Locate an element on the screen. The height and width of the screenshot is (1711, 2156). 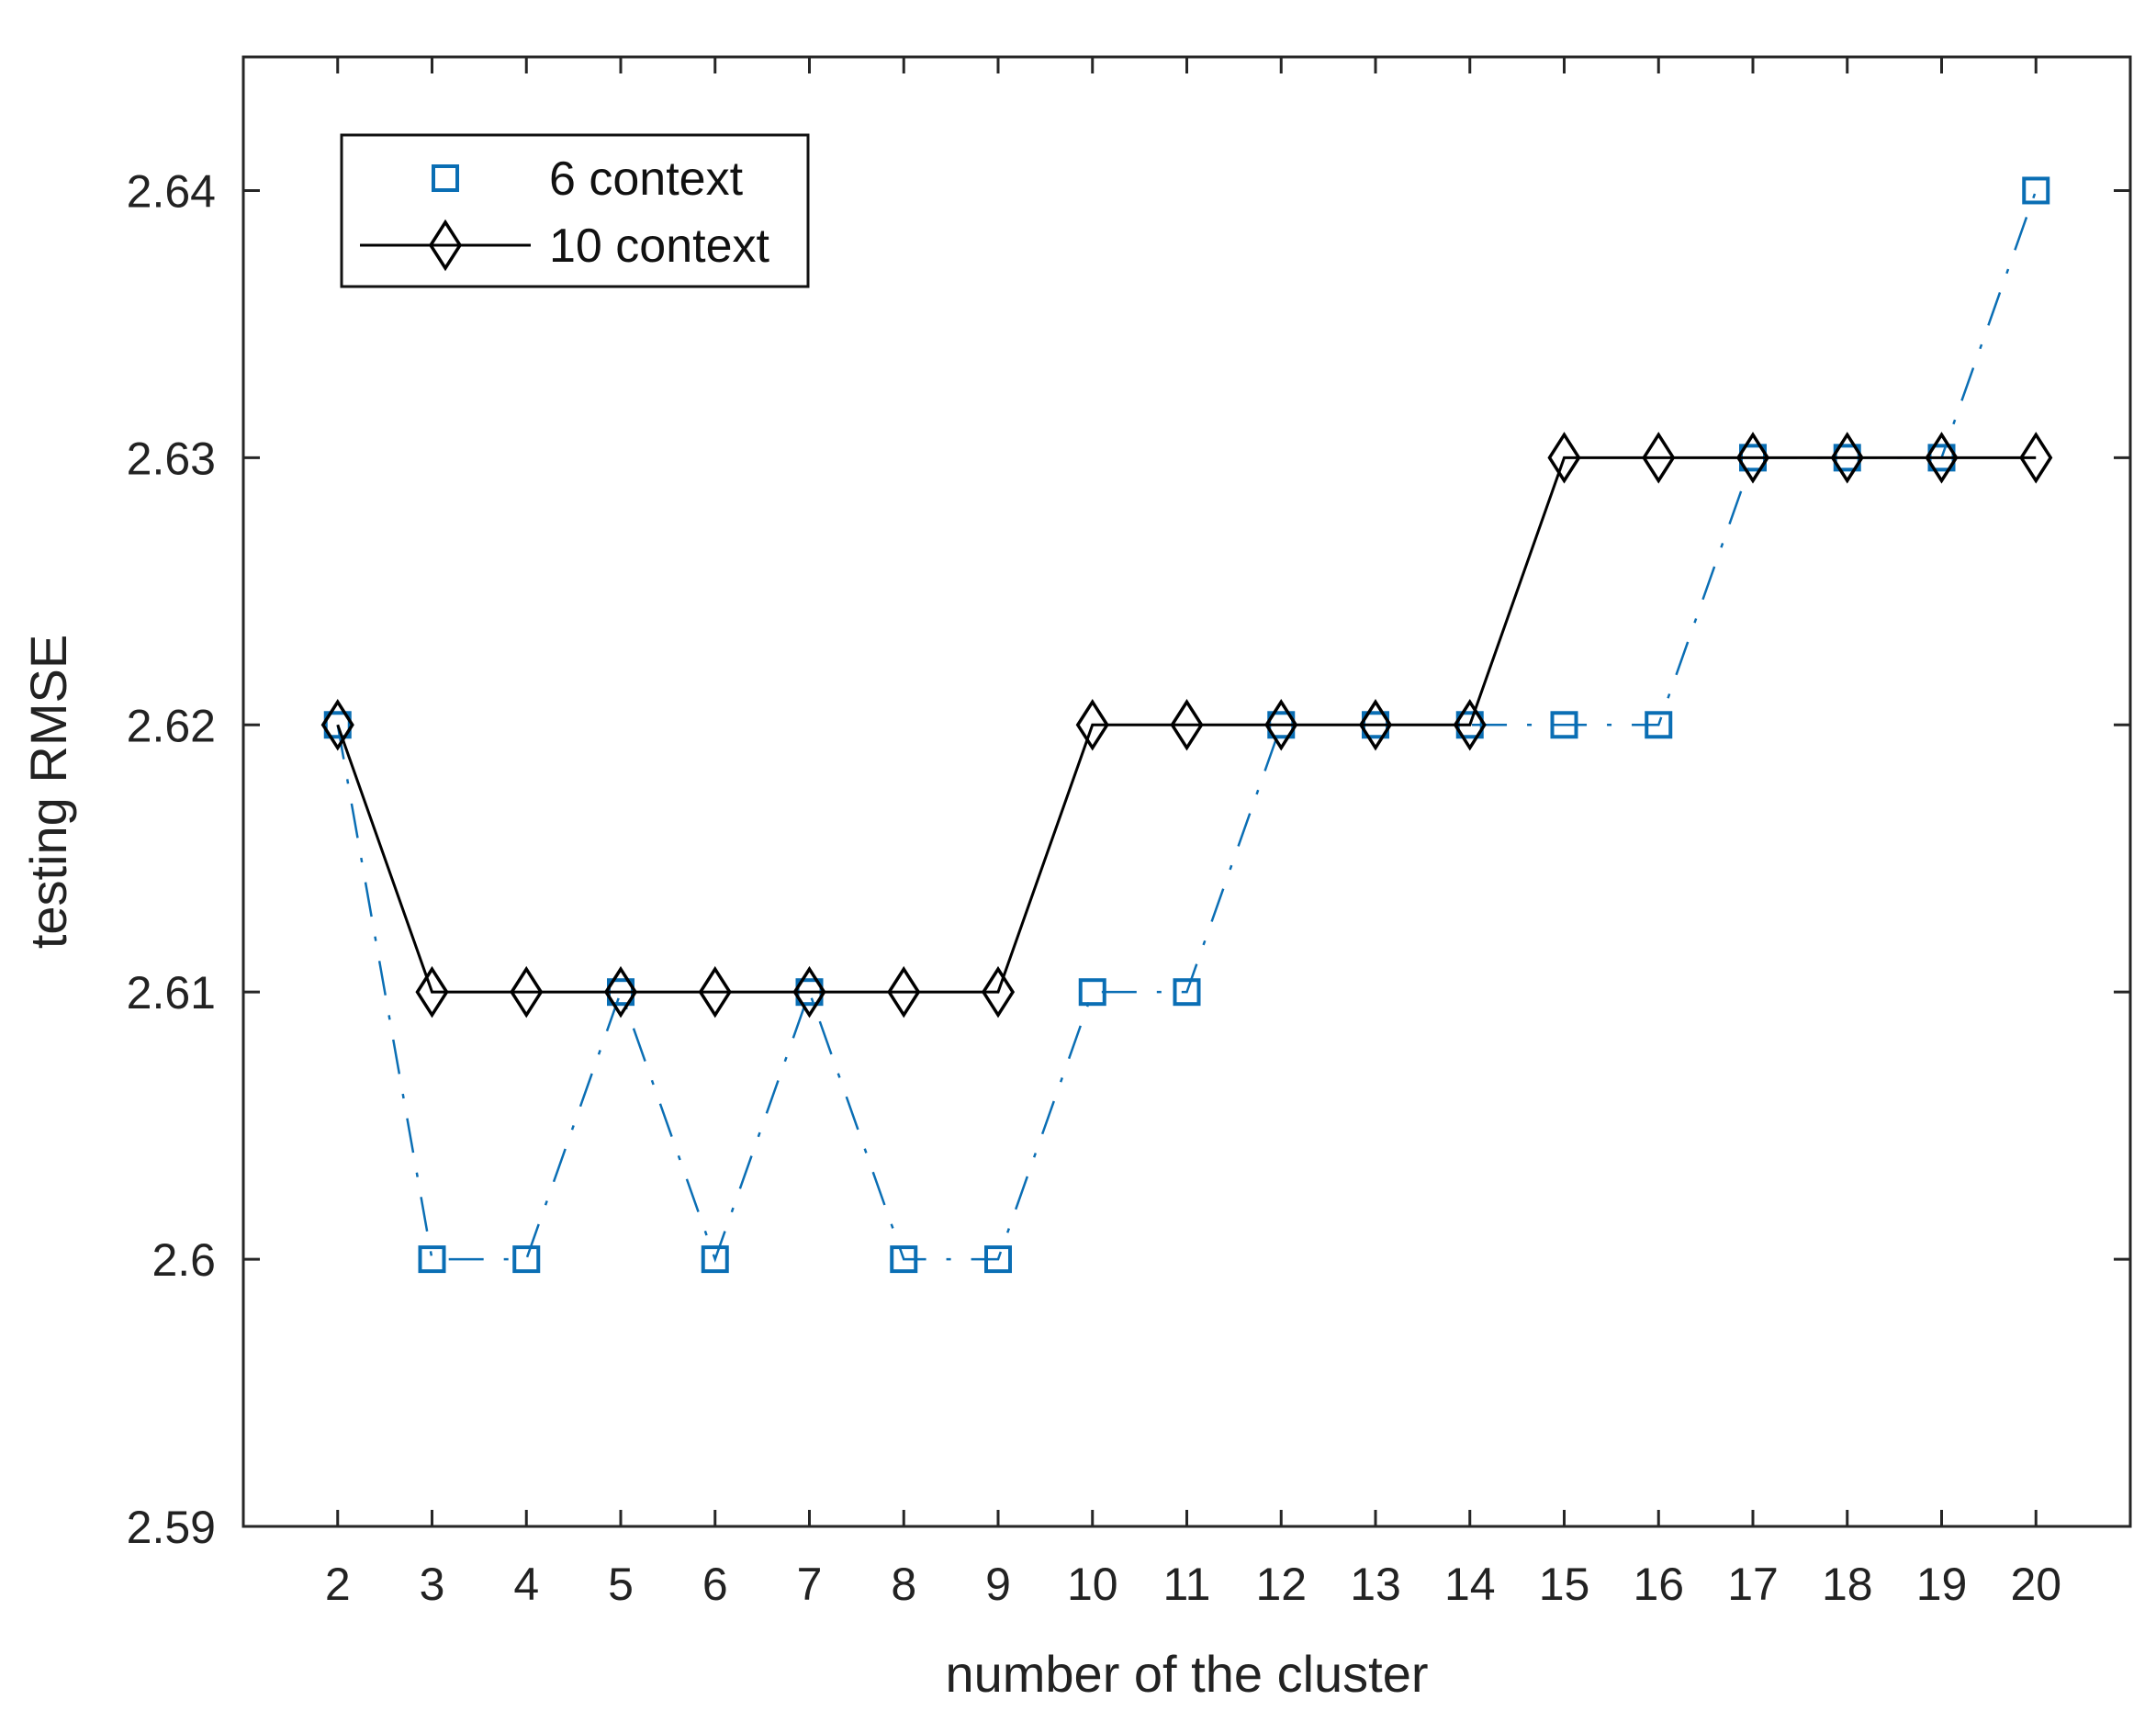
y-tick-label: 2.62 is located at coordinates (172, 725).